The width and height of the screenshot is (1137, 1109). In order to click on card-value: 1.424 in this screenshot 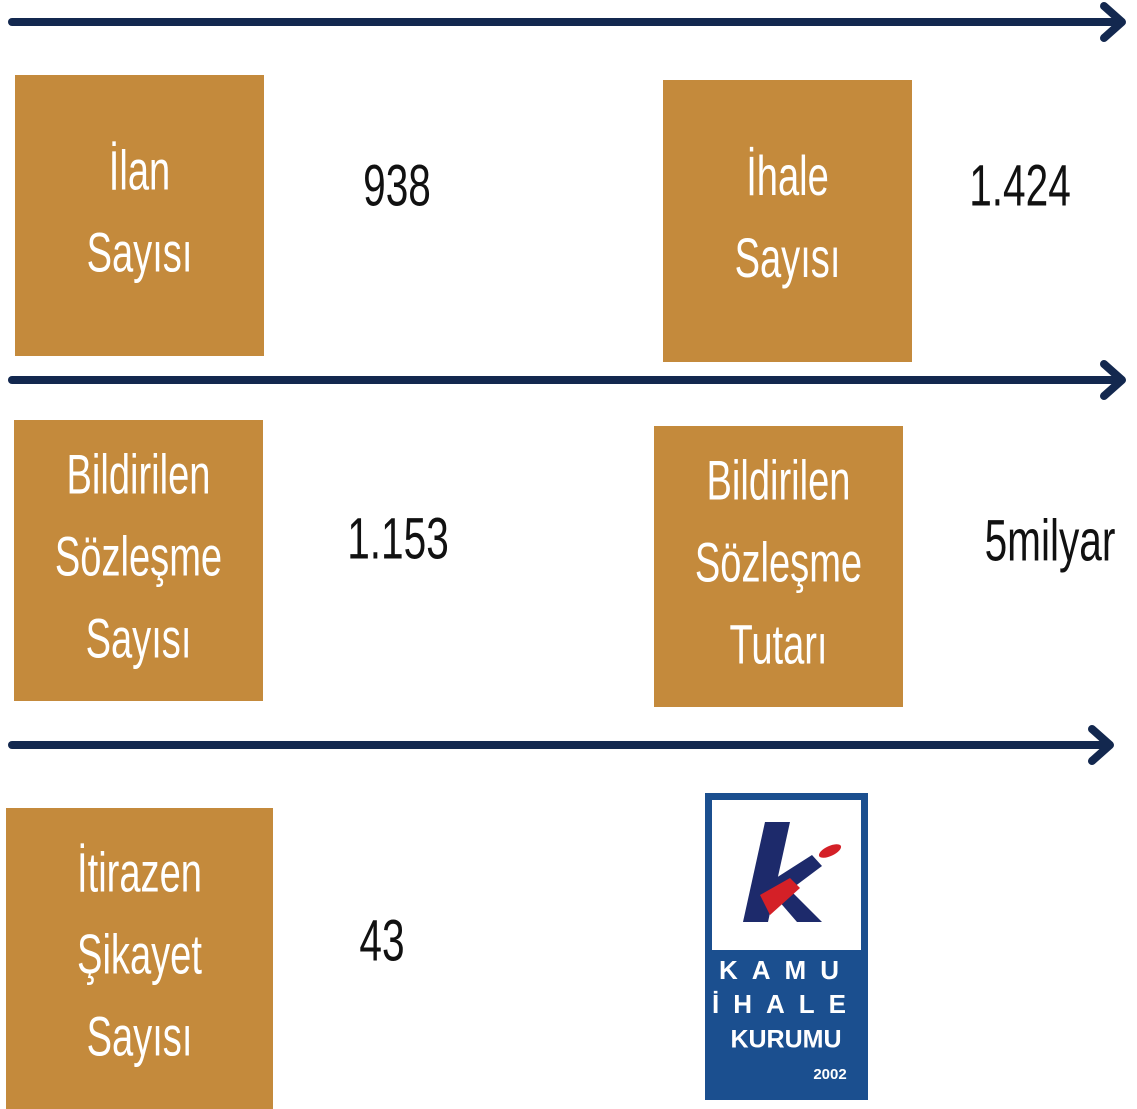, I will do `click(1020, 185)`.